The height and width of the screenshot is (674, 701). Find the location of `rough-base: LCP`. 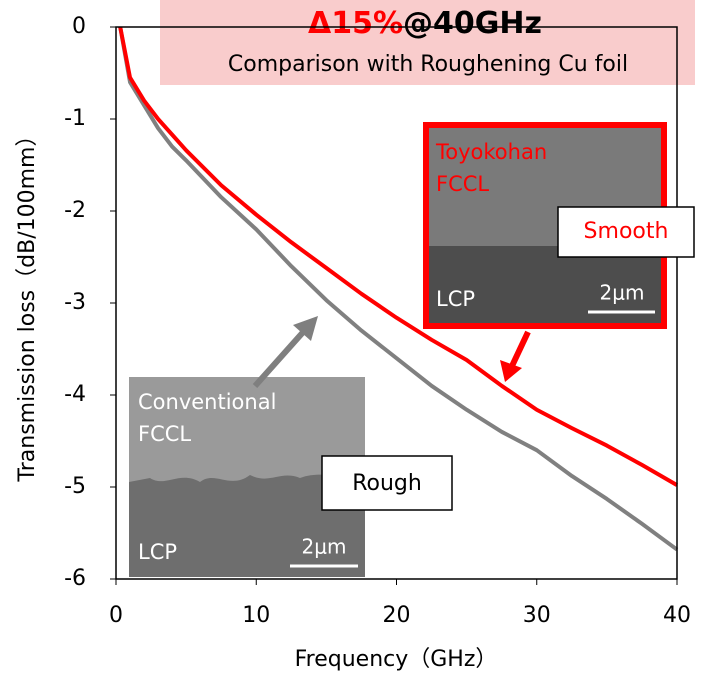

rough-base: LCP is located at coordinates (157, 552).